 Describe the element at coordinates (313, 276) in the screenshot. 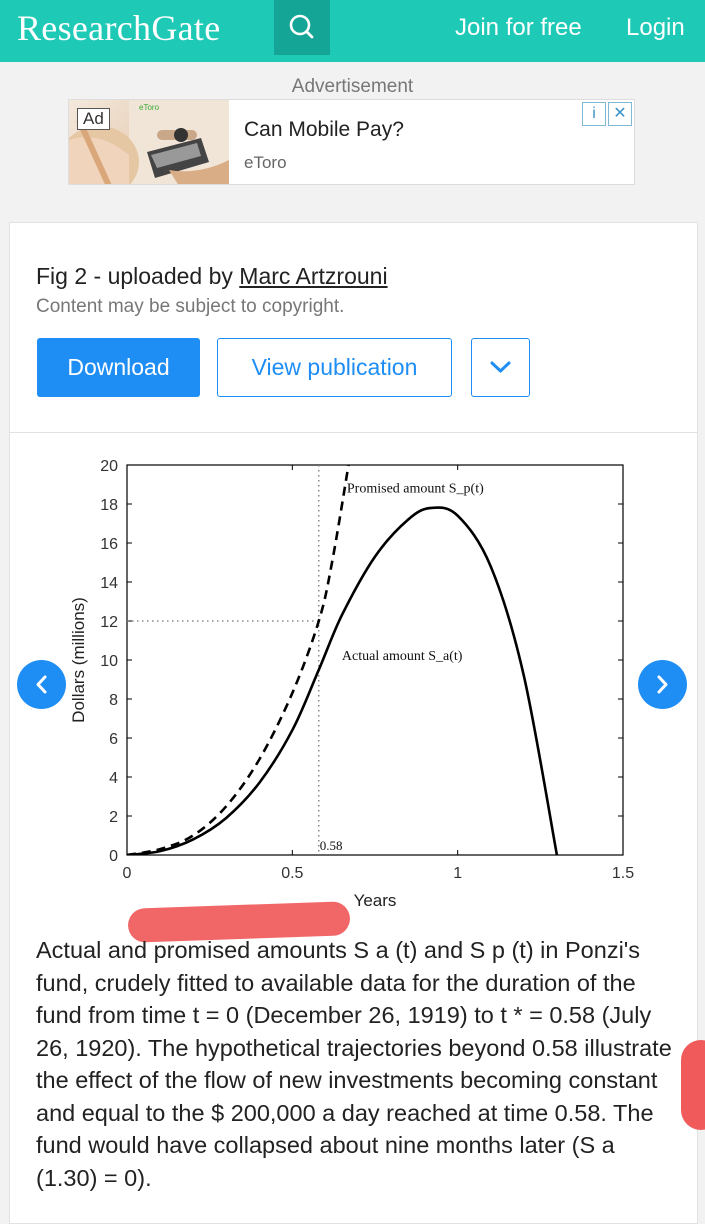

I see `author-link: Marc Artzrouni` at that location.